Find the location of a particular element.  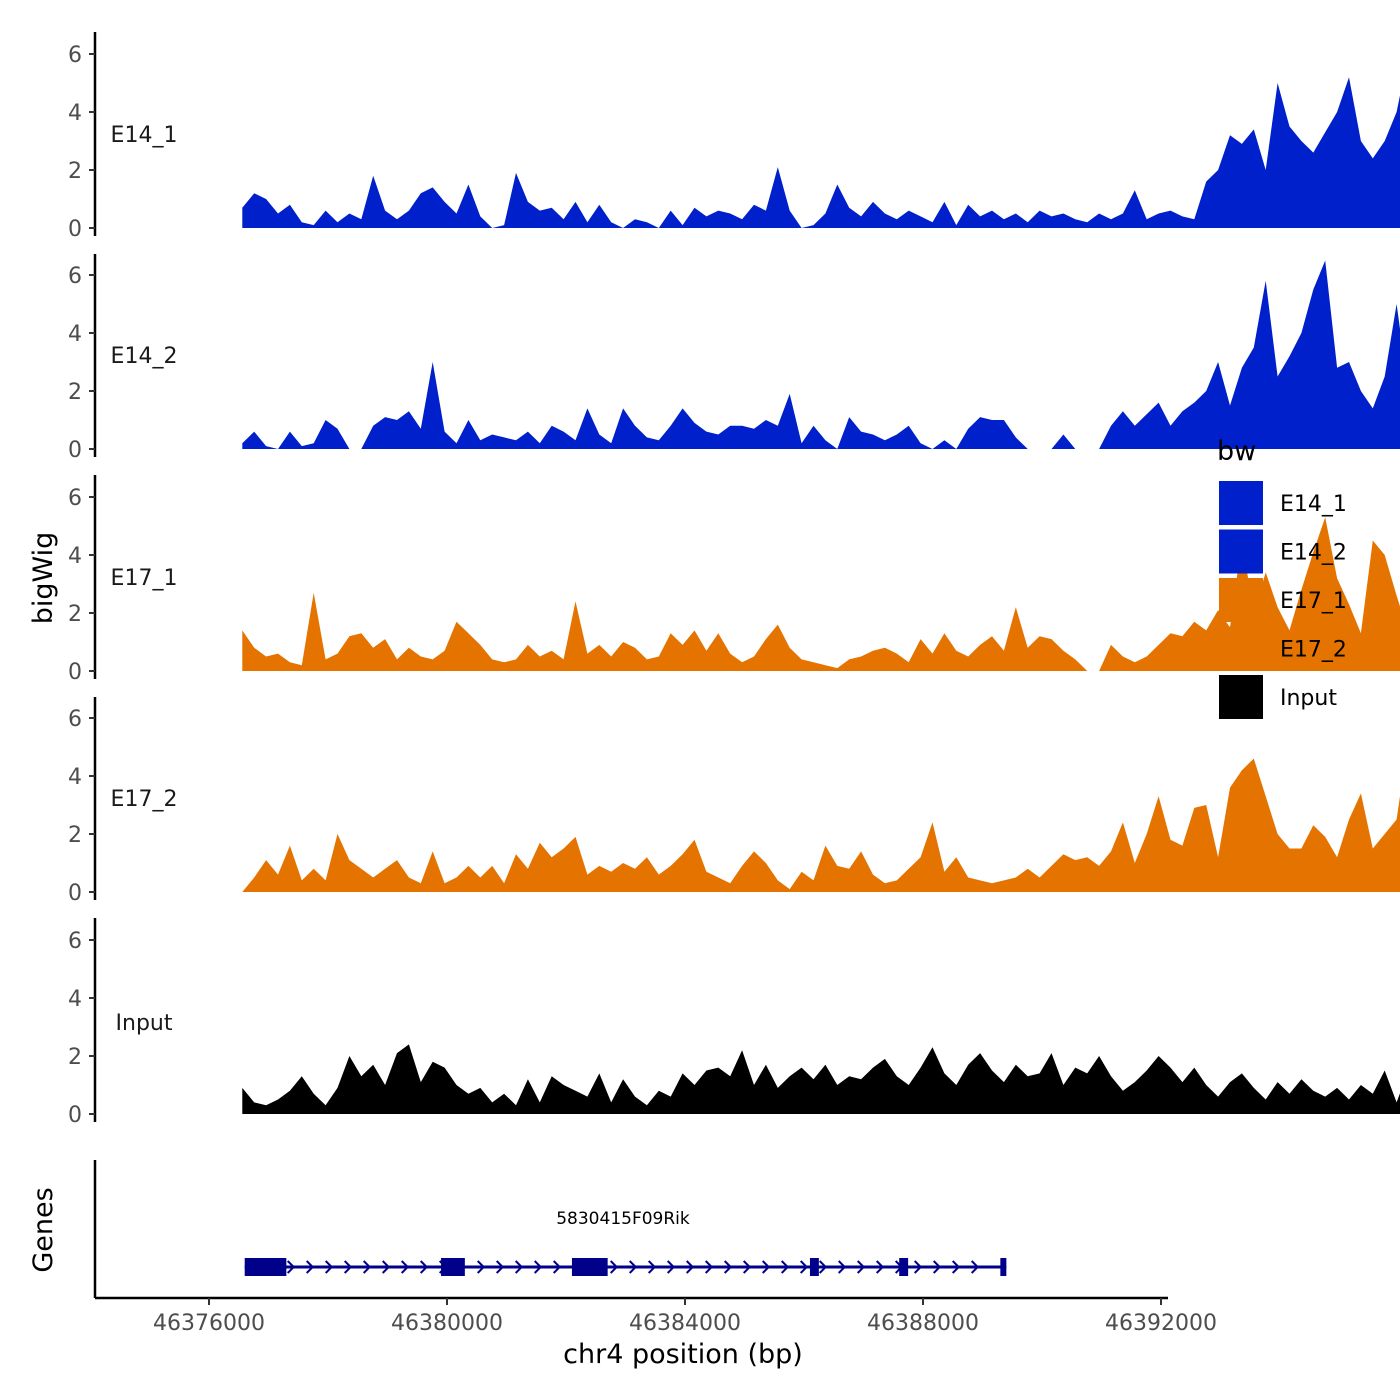

track-e14-2: 0 2 4 6 E14_2 is located at coordinates (734, 358).